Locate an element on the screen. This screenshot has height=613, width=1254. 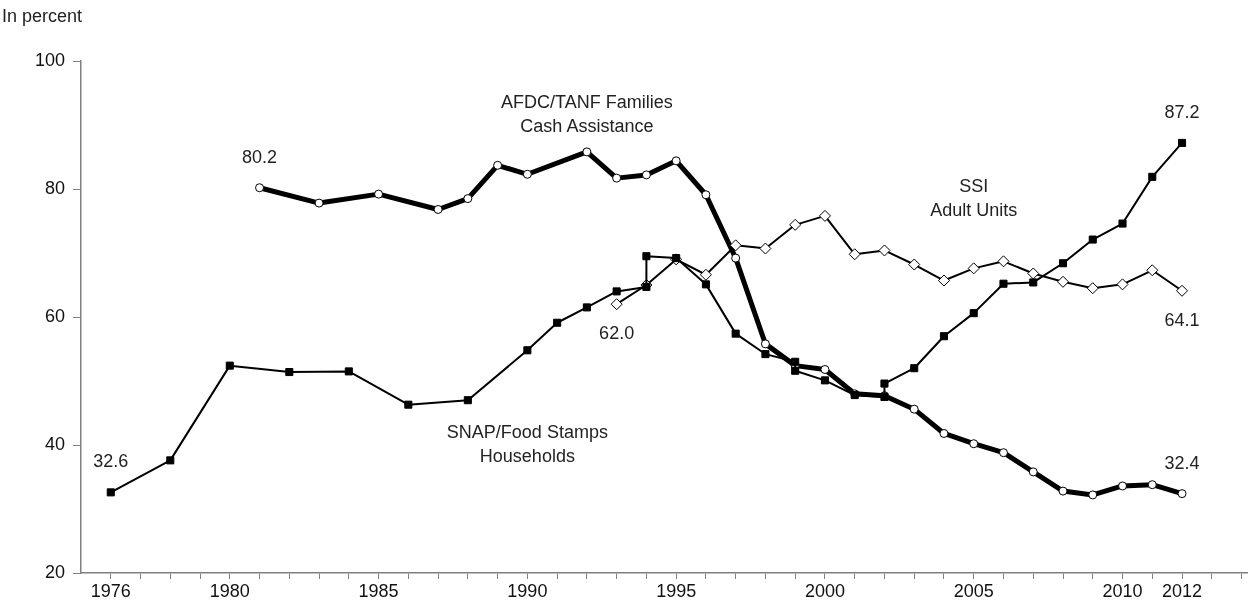
x-tick-label: 1980 is located at coordinates (229, 590).